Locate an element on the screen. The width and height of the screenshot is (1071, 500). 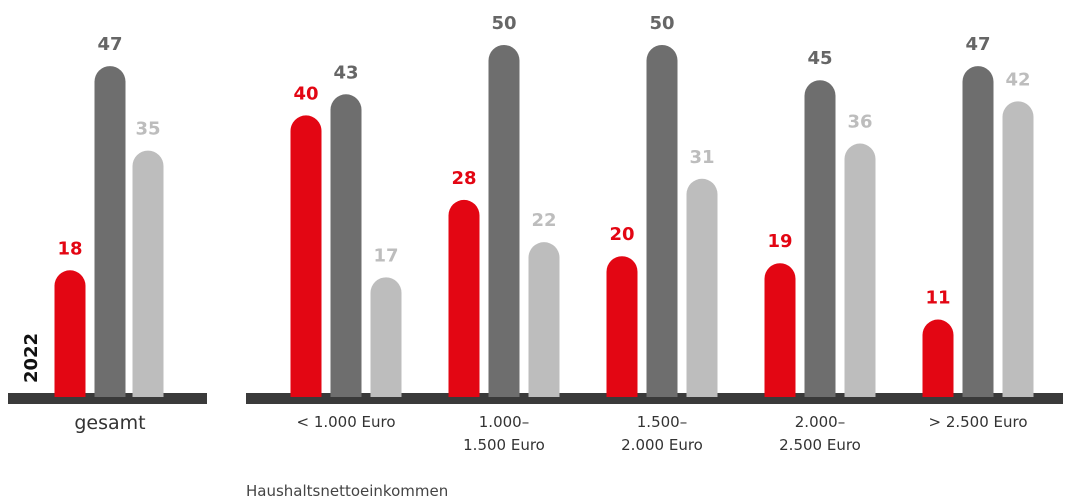
value-label: 36 is located at coordinates (859, 122).